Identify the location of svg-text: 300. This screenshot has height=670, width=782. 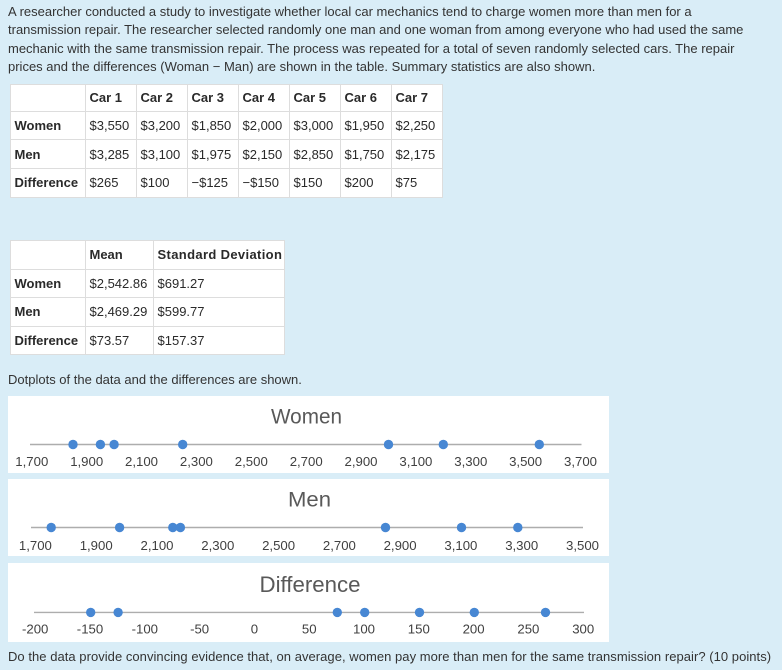
(583, 629).